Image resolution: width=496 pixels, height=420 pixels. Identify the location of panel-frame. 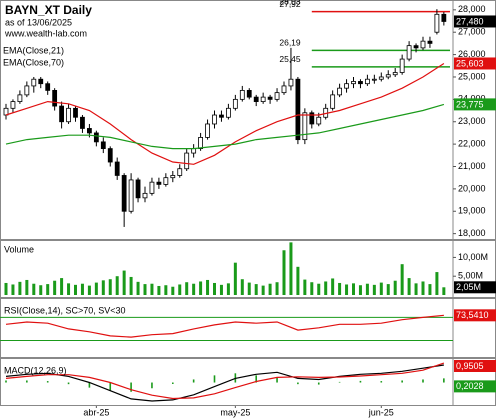
(248, 382).